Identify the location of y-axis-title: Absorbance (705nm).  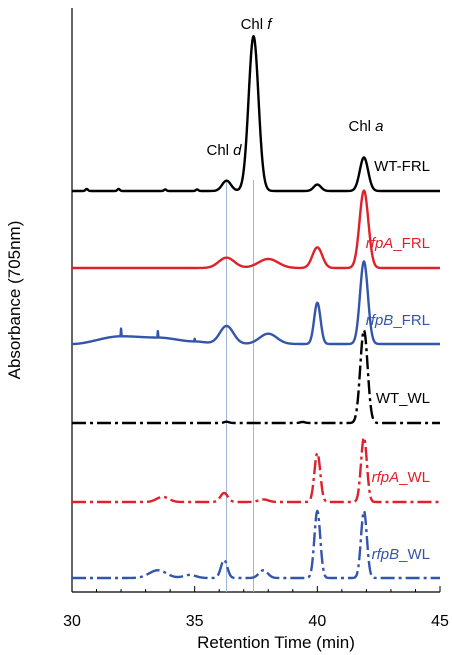
(14, 300).